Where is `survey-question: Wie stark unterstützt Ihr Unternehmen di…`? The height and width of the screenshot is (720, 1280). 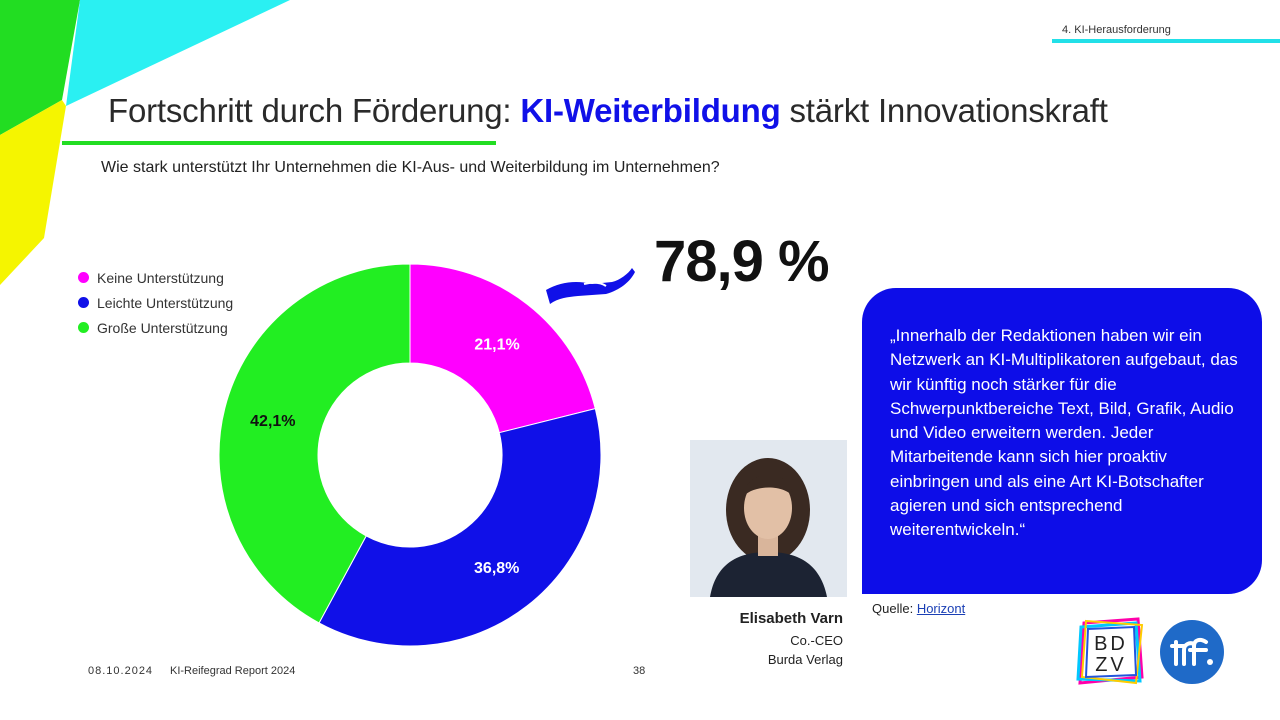 survey-question: Wie stark unterstützt Ihr Unternehmen di… is located at coordinates (410, 167).